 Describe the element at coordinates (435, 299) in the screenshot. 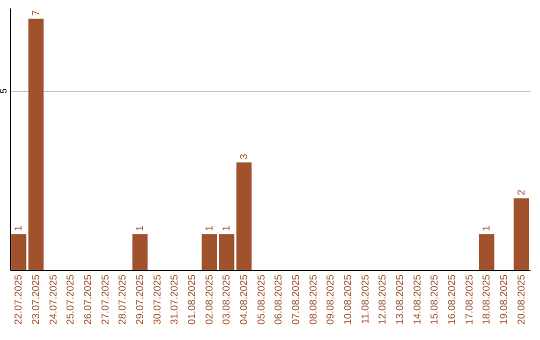

I see `x-tick-label: 15.08.2025` at that location.